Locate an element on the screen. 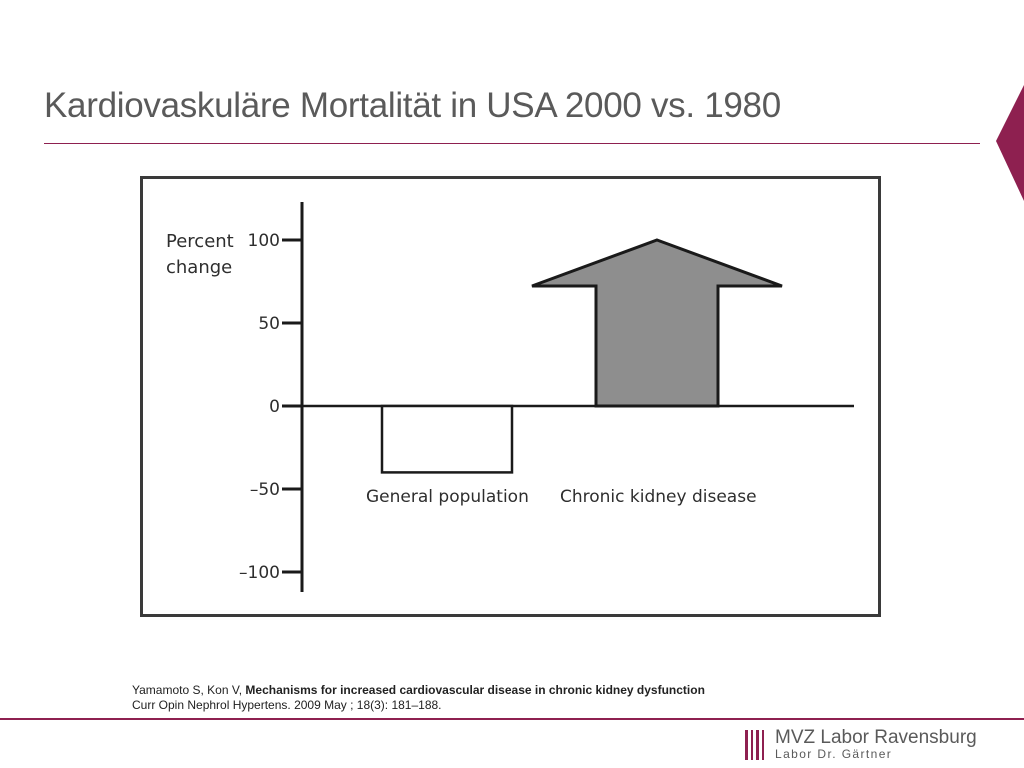  arrow-chronic-kidney-disease is located at coordinates (657, 323).